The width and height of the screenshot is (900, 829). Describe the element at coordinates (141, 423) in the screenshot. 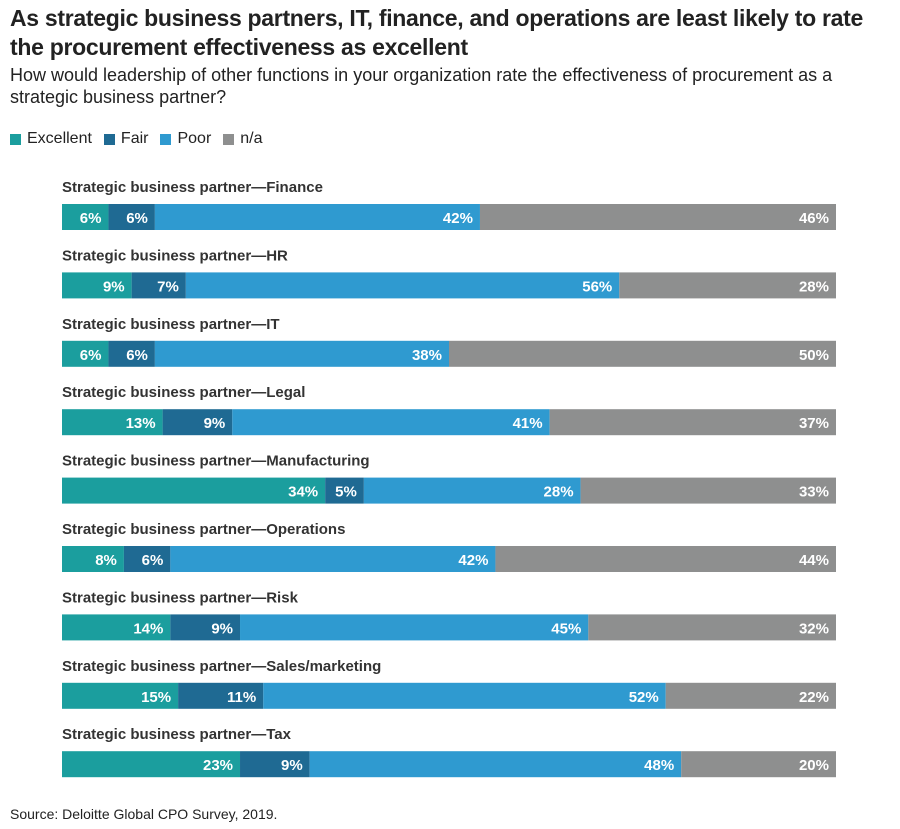

I see `data-label-legal-excellent: 13%` at that location.